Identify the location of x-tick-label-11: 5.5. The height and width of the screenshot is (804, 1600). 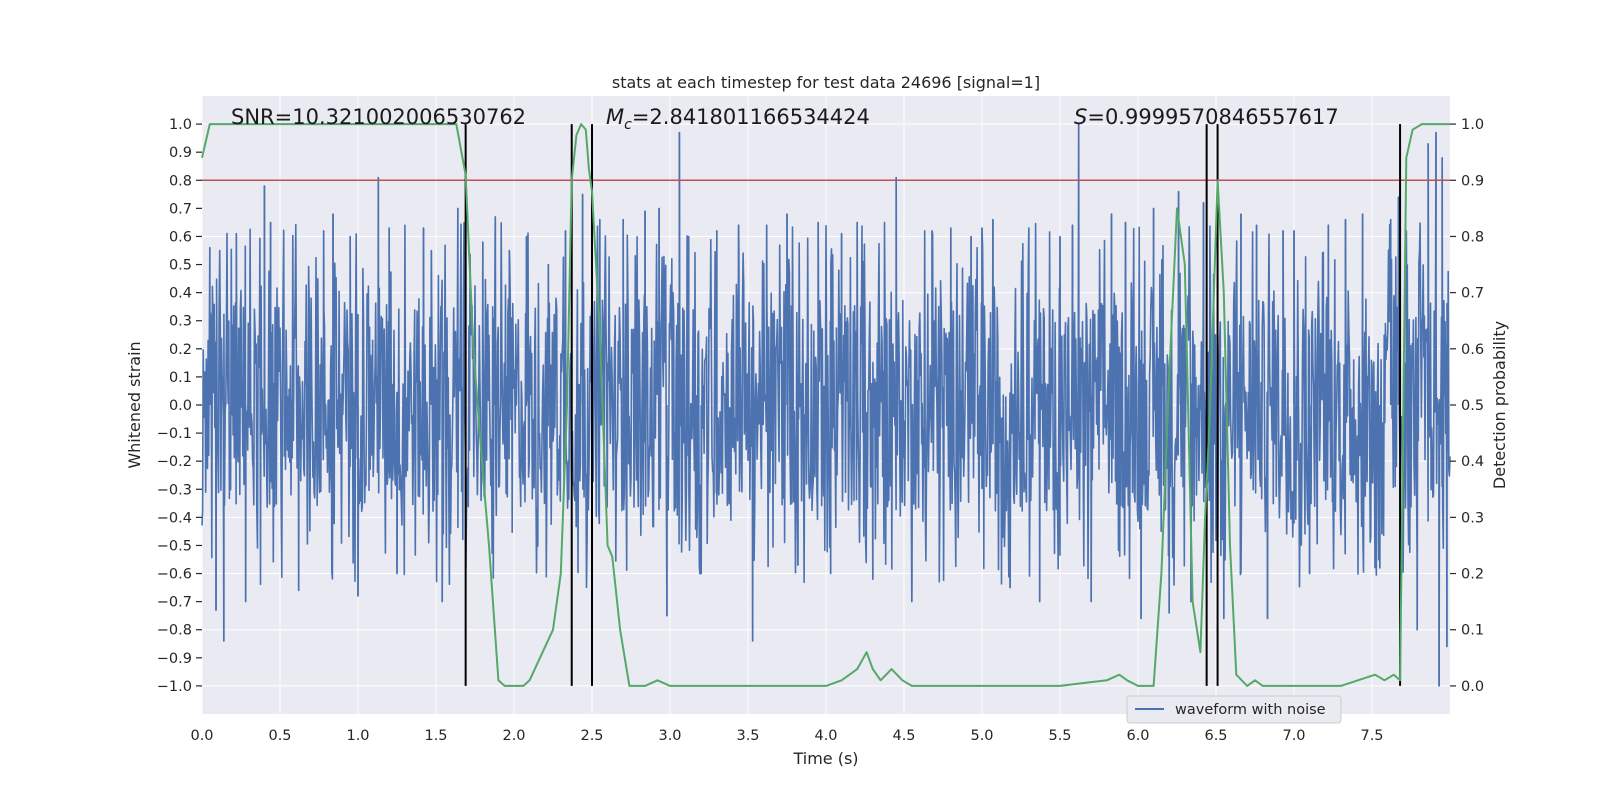
(1059, 736).